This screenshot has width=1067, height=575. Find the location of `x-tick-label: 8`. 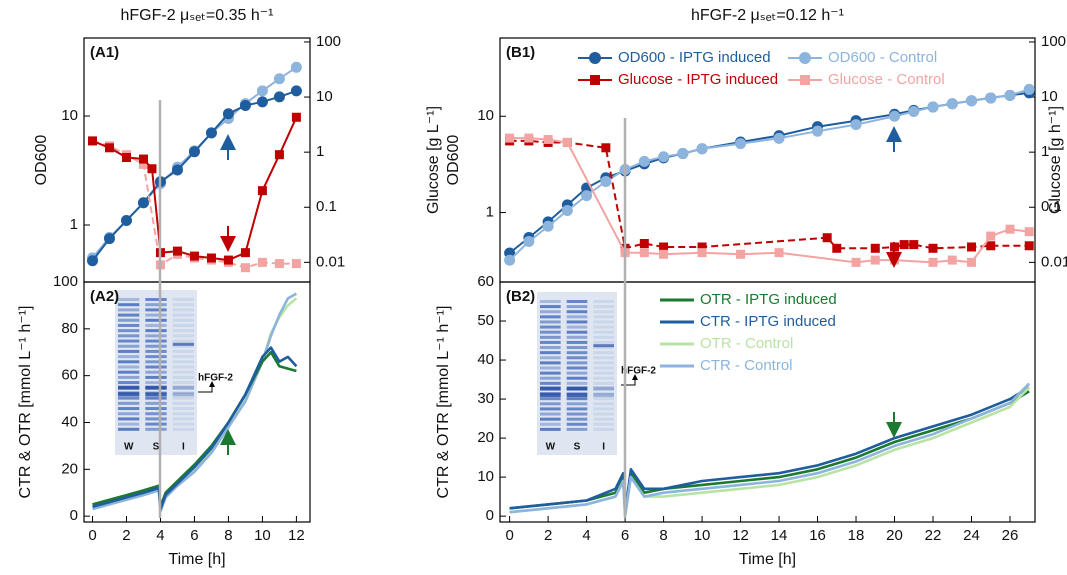

x-tick-label: 8 is located at coordinates (663, 535).